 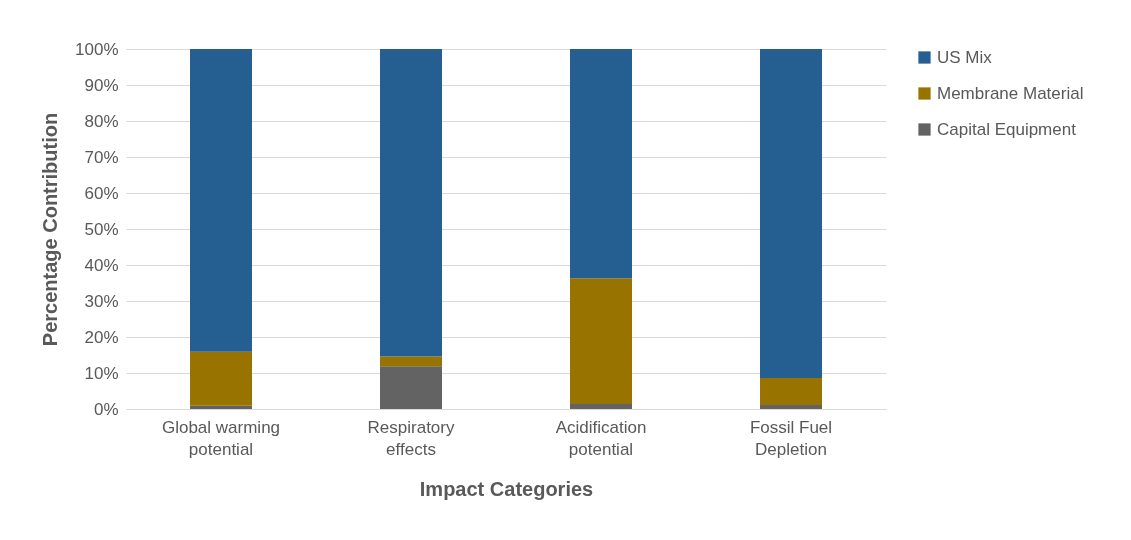 What do you see at coordinates (965, 57) in the screenshot?
I see `legend-label: US Mix` at bounding box center [965, 57].